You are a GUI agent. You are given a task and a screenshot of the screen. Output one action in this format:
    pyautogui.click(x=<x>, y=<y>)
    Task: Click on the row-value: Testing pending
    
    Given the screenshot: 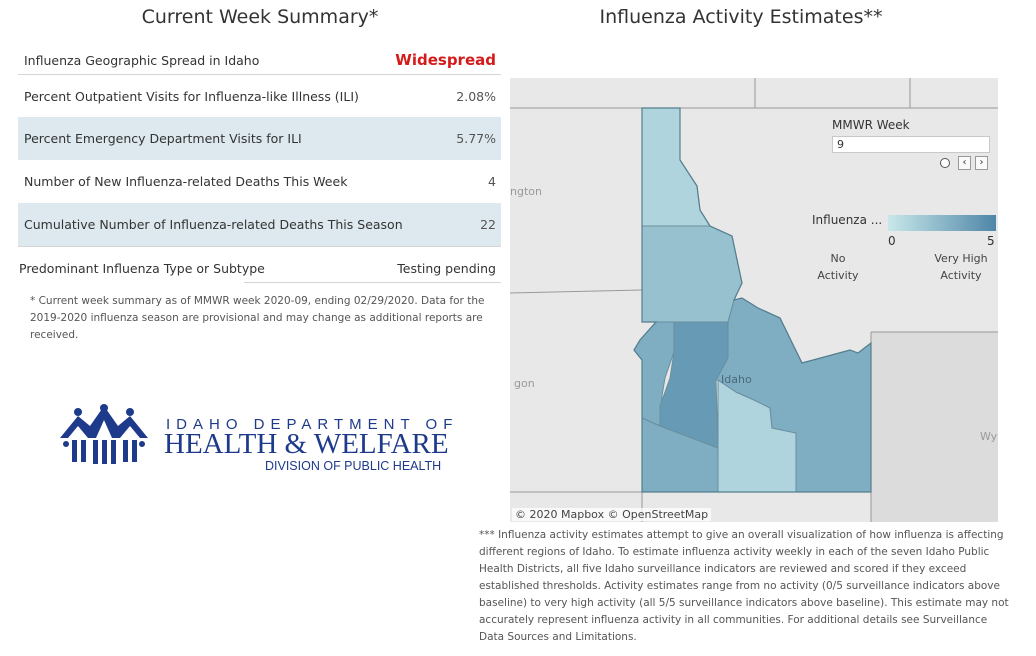 What is the action you would take?
    pyautogui.click(x=446, y=268)
    